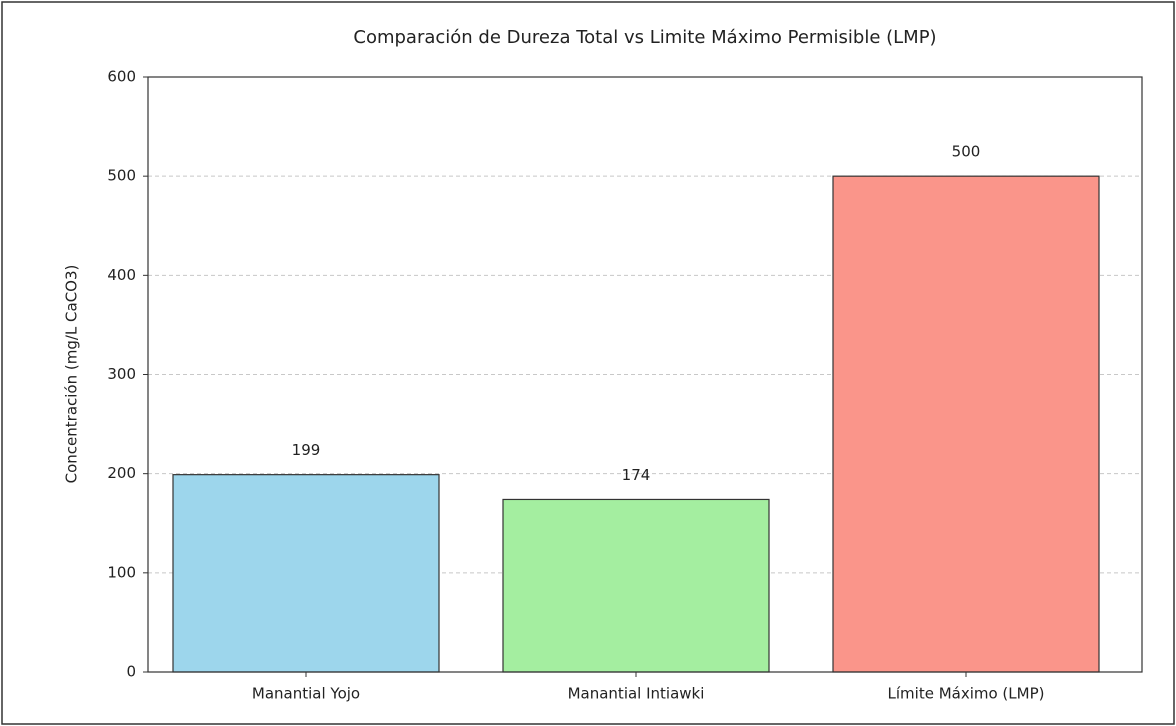  I want to click on y-tick-label: 0, so click(131, 672).